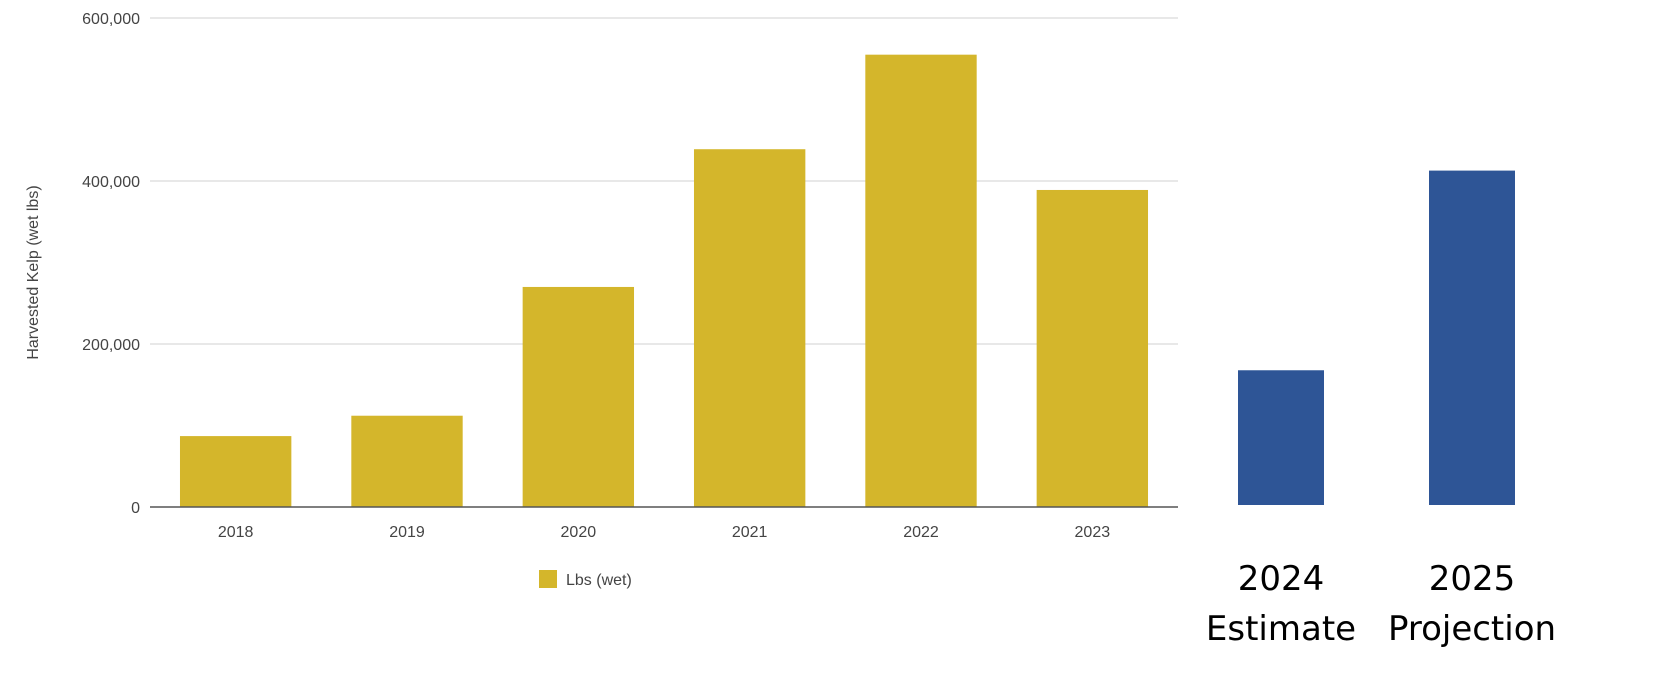  I want to click on legend: Lbs (wet), so click(585, 579).